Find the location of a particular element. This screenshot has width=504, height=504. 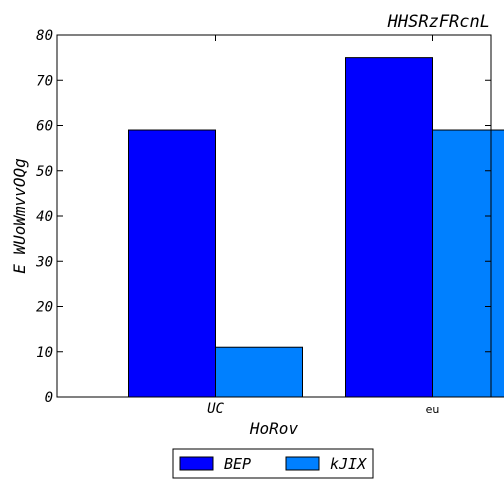

y-tick-label: 40 is located at coordinates (44, 217).